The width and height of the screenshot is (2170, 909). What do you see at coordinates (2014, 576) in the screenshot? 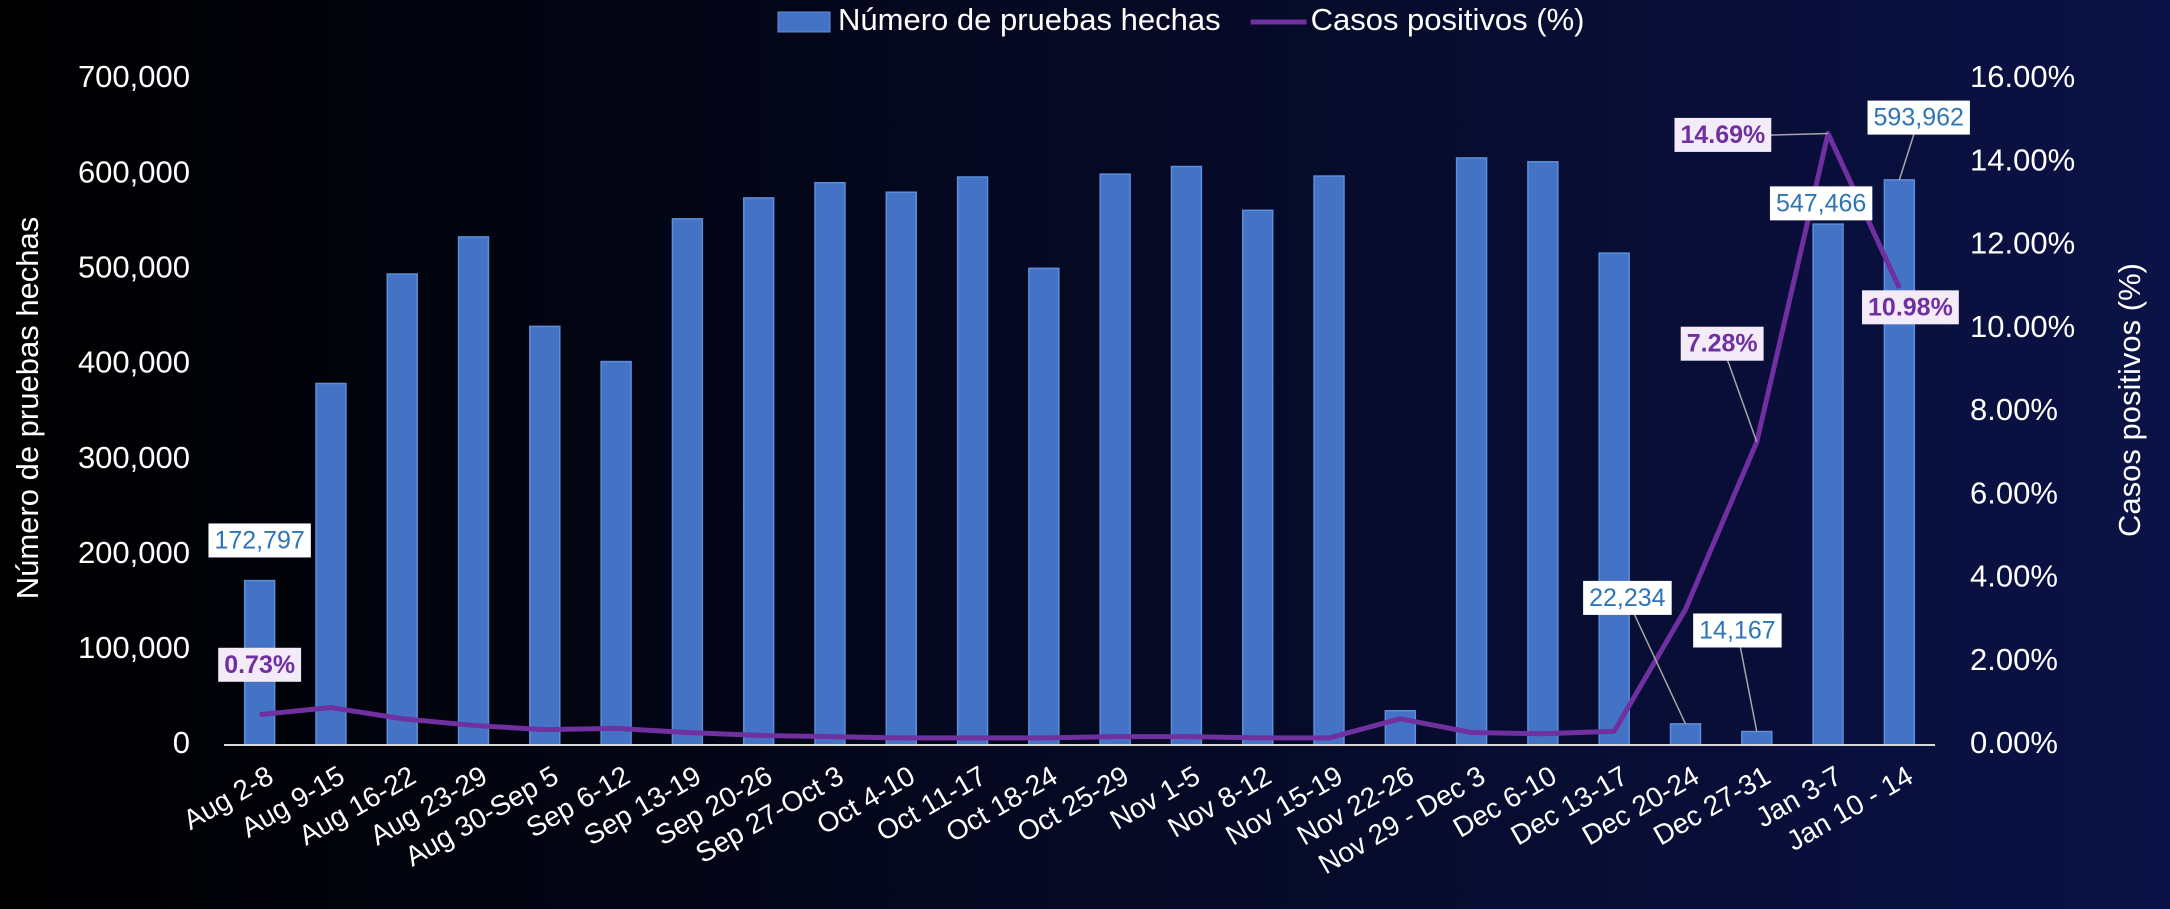
I see `y2-tick-label: 4.00%` at bounding box center [2014, 576].